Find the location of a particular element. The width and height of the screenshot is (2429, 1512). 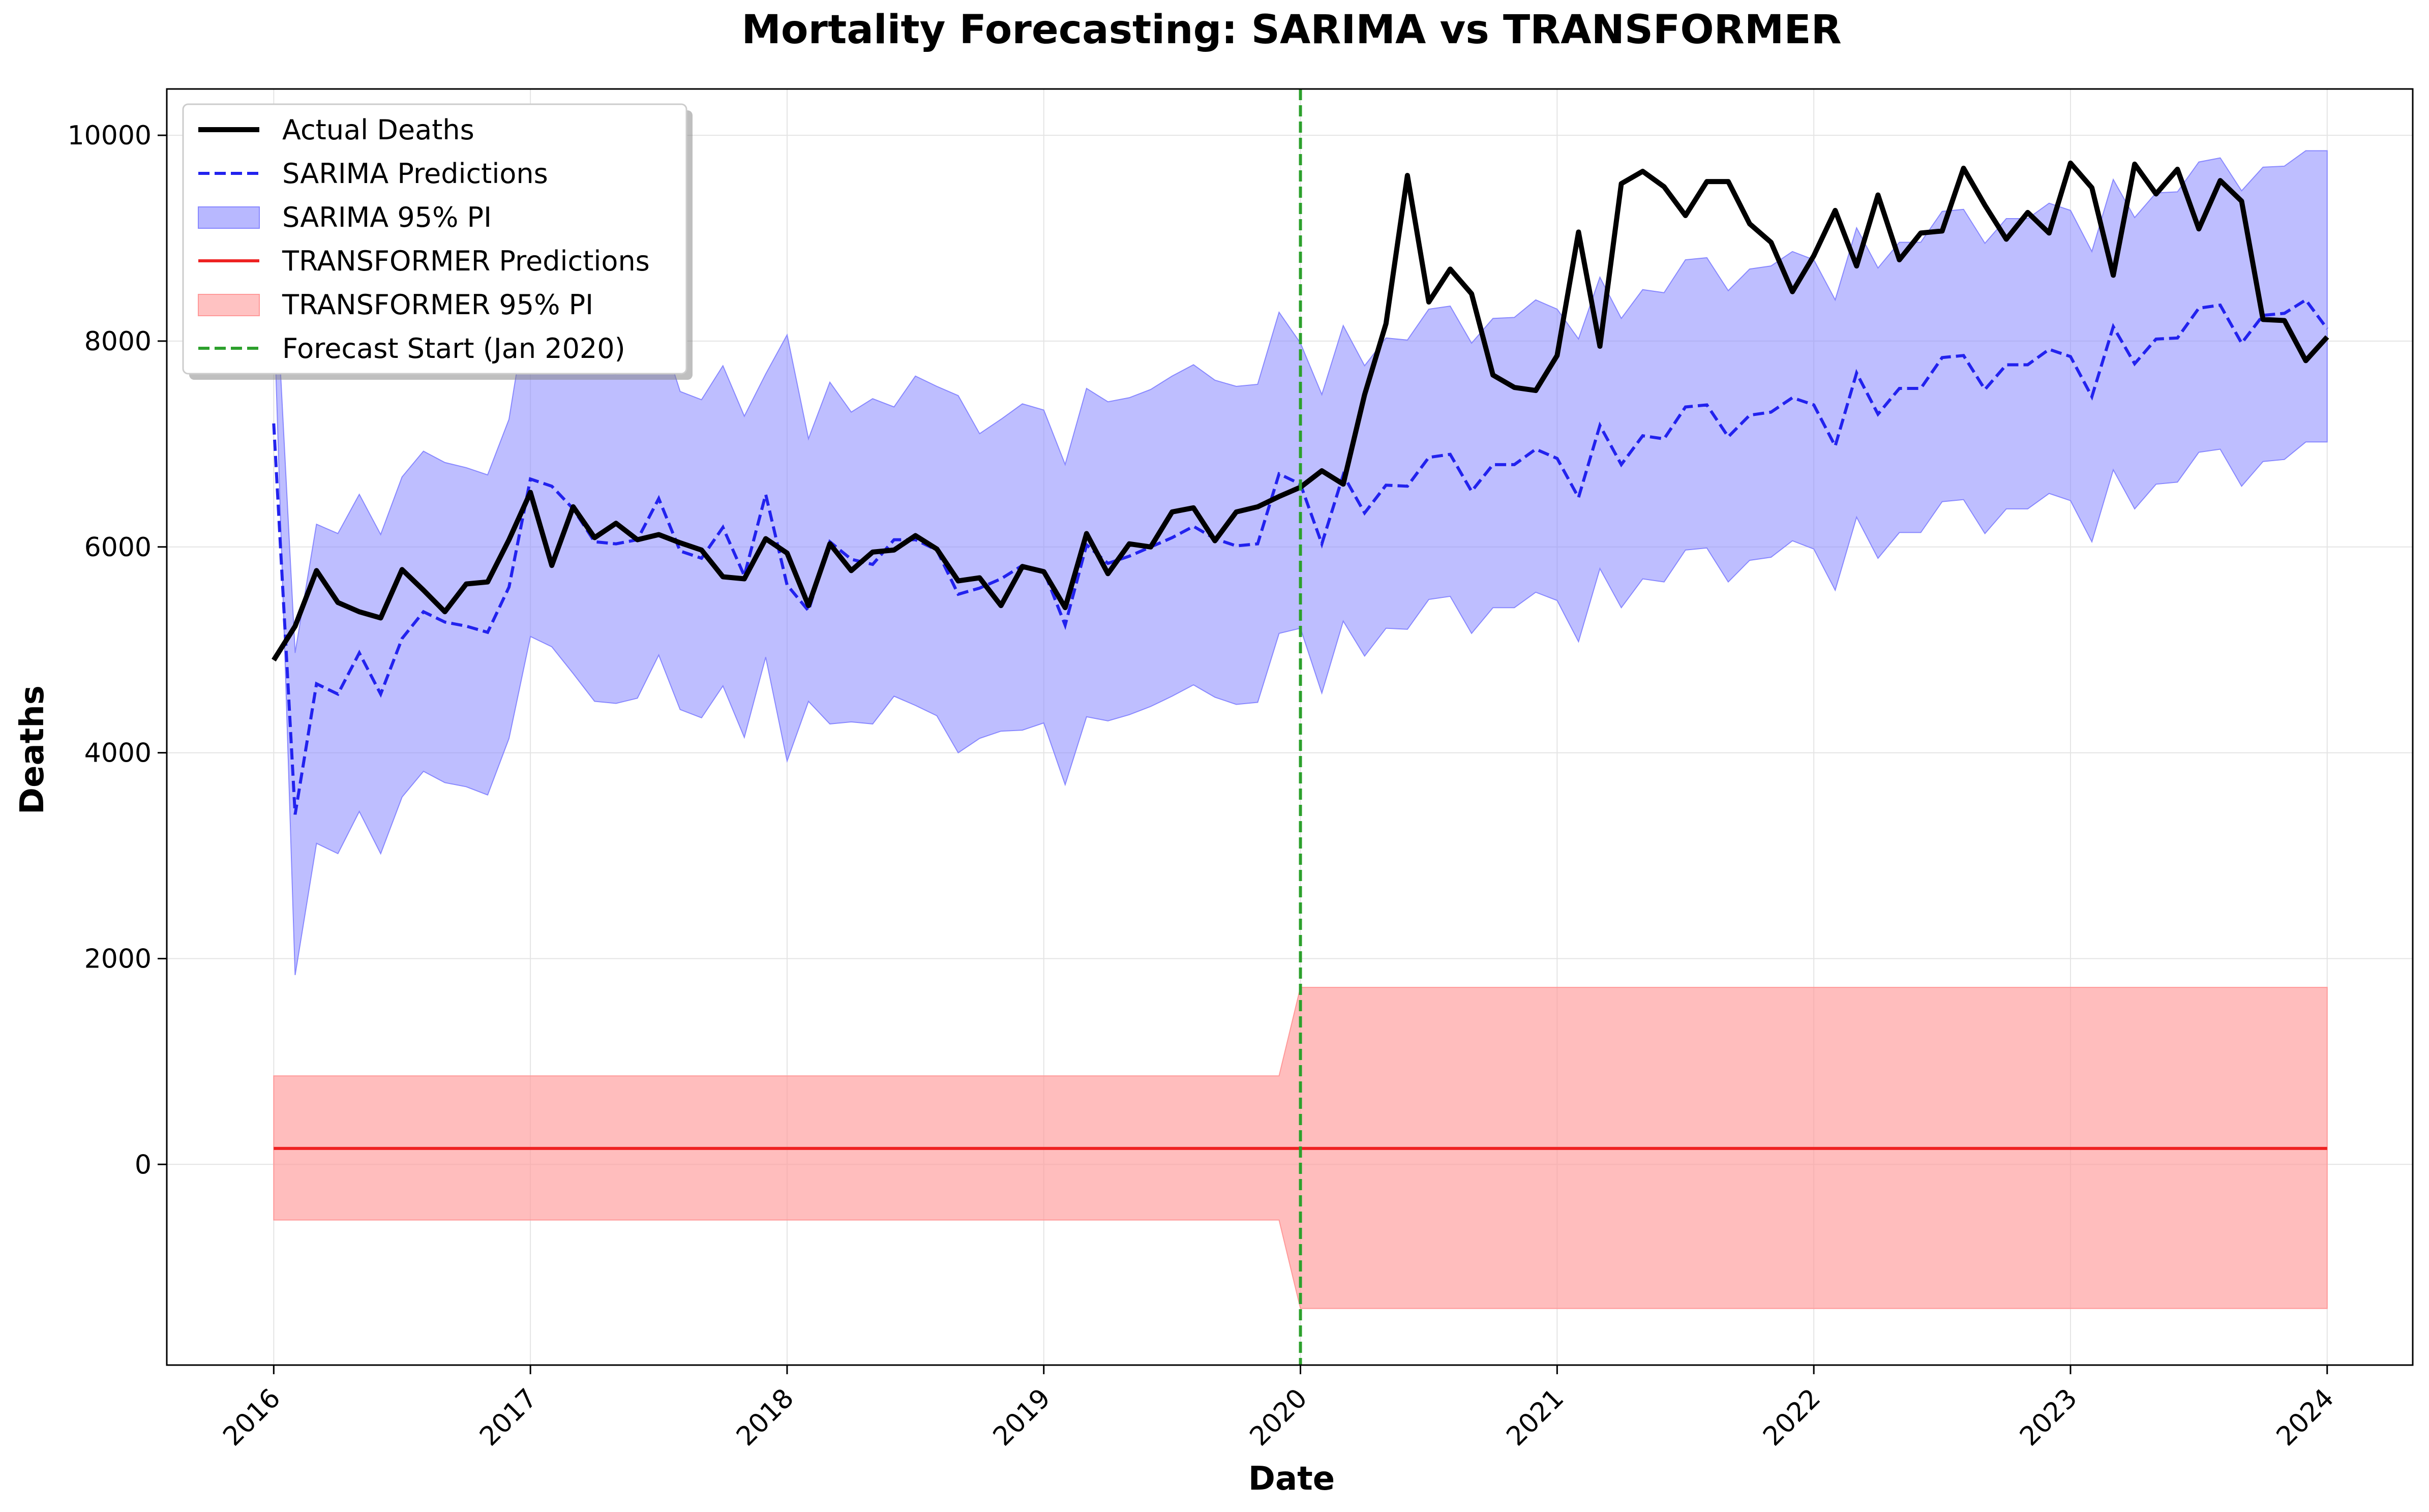

legend-label: Actual Deaths is located at coordinates (378, 130).